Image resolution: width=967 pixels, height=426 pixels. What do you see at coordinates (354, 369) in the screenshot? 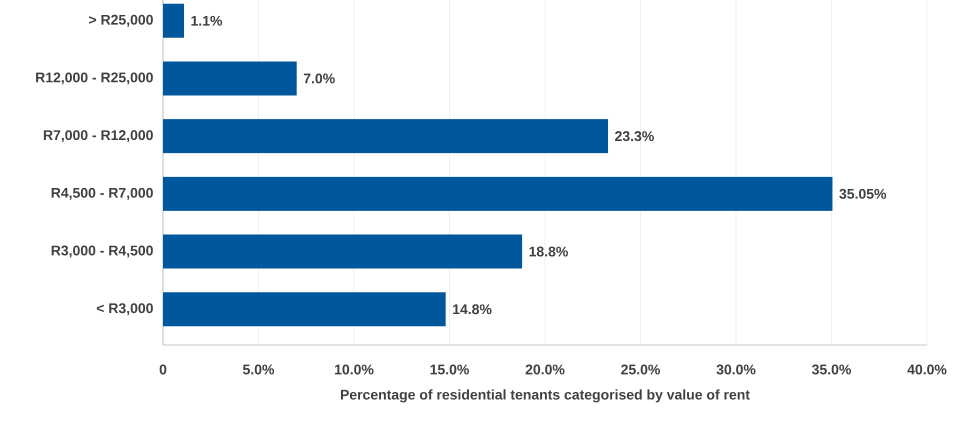
I see `x-tick-label: 10.0%` at bounding box center [354, 369].